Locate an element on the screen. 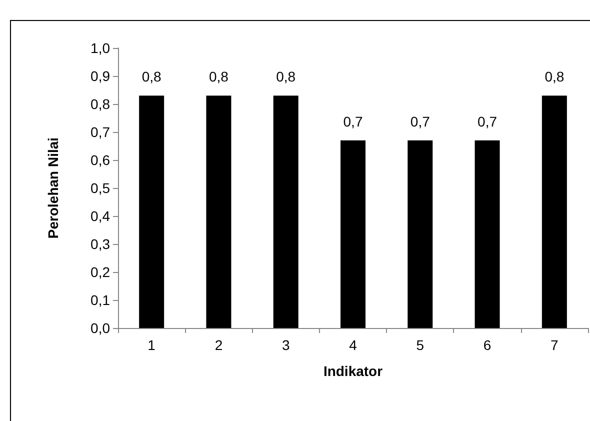  x-axis-title: Indikator is located at coordinates (353, 371).